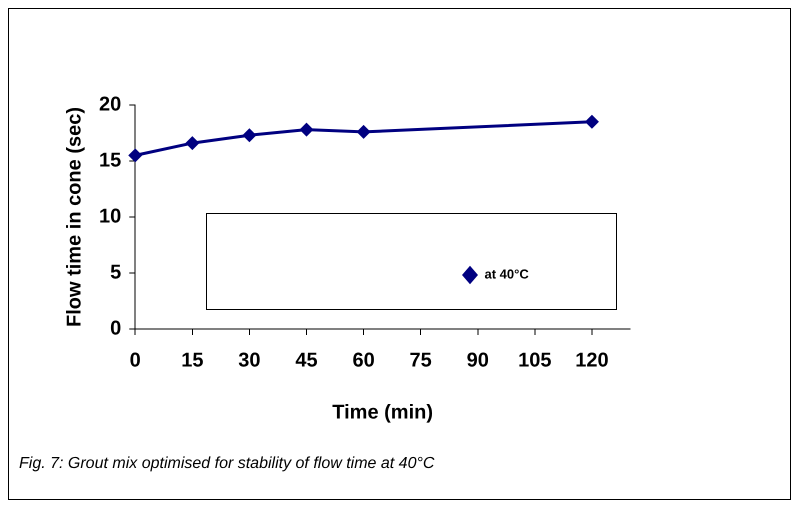  What do you see at coordinates (192, 361) in the screenshot?
I see `x-tick-label: 15` at bounding box center [192, 361].